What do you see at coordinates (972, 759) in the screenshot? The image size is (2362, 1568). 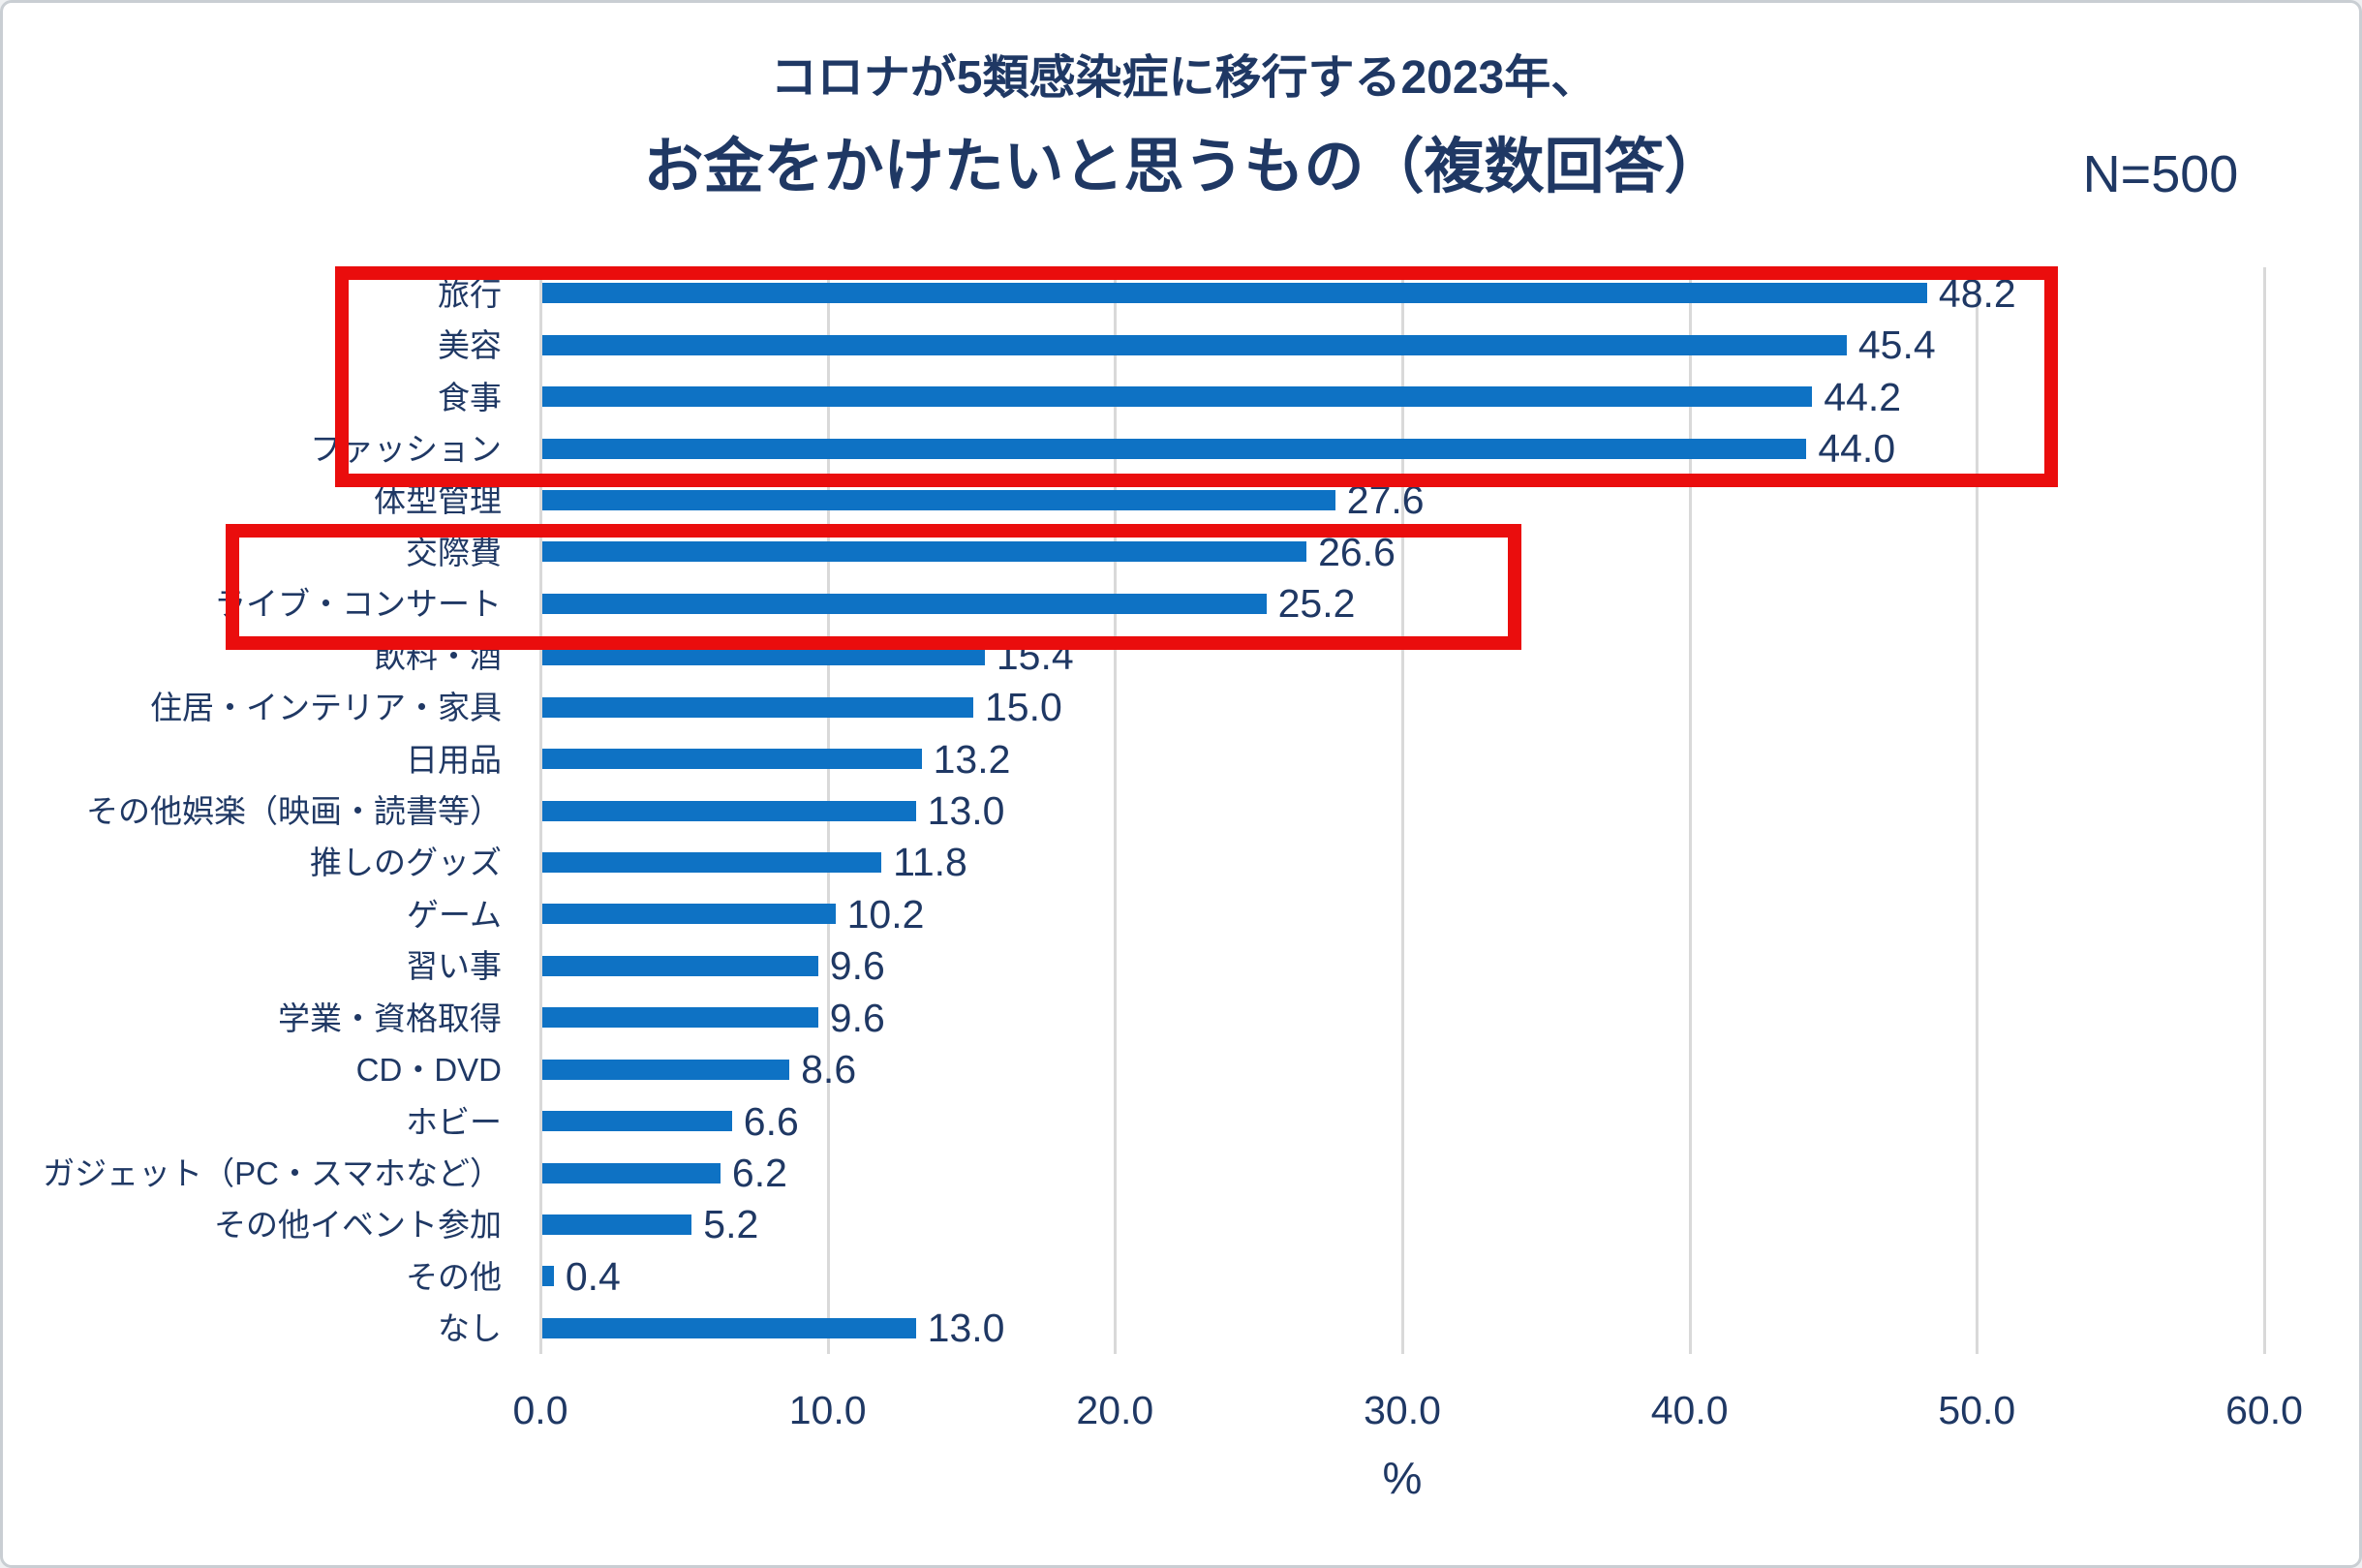 I see `value-label: 13.2` at bounding box center [972, 759].